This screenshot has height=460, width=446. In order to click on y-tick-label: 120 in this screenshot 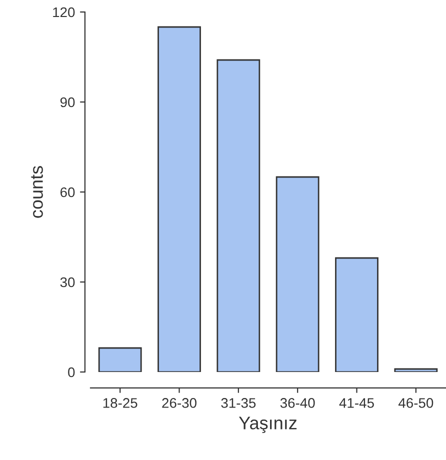, I will do `click(64, 12)`.